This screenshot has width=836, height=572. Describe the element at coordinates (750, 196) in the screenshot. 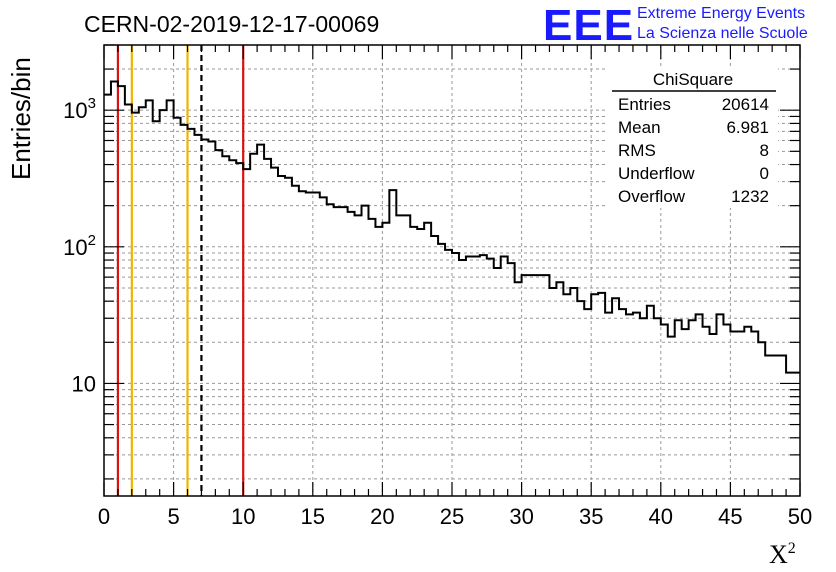

I see `stats-value-overflow: 1232` at that location.